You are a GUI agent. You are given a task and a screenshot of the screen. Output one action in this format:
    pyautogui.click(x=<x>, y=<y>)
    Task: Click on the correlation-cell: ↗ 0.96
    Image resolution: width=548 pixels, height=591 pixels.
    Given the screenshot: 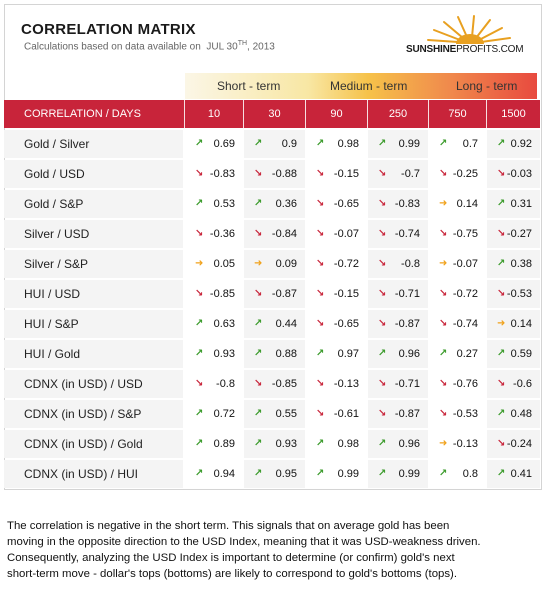 What is the action you would take?
    pyautogui.click(x=398, y=354)
    